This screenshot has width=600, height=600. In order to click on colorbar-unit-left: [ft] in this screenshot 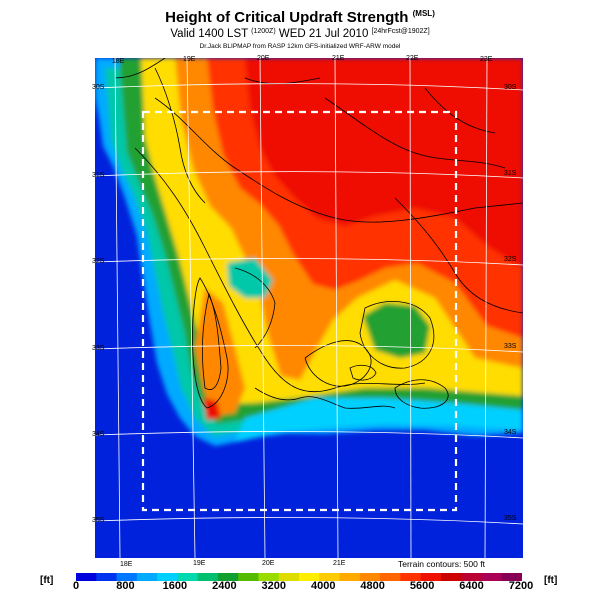, I will do `click(47, 580)`.